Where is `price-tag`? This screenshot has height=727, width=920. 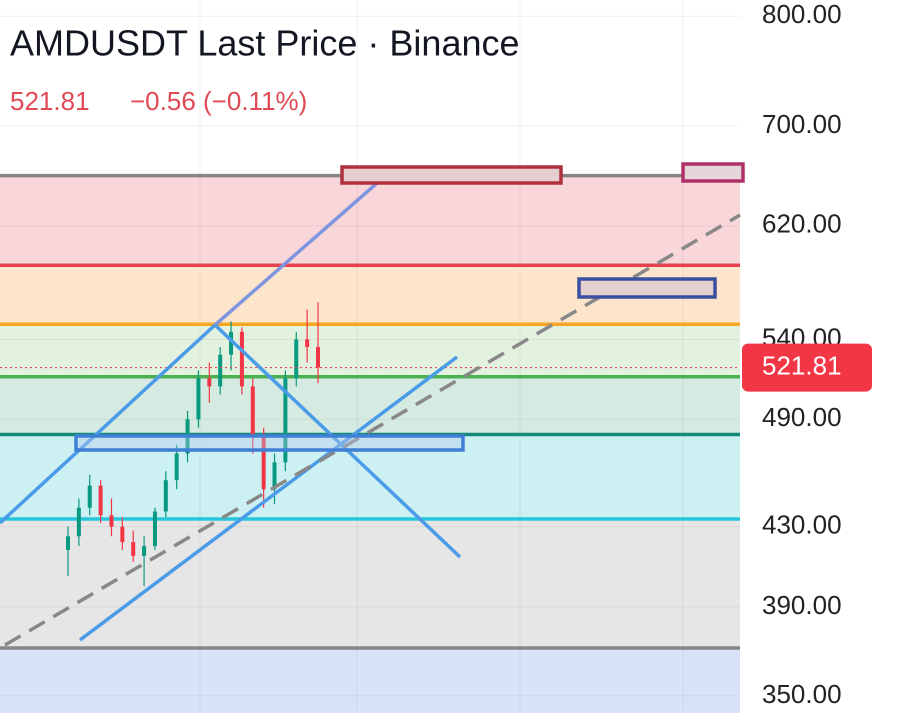
price-tag is located at coordinates (807, 367).